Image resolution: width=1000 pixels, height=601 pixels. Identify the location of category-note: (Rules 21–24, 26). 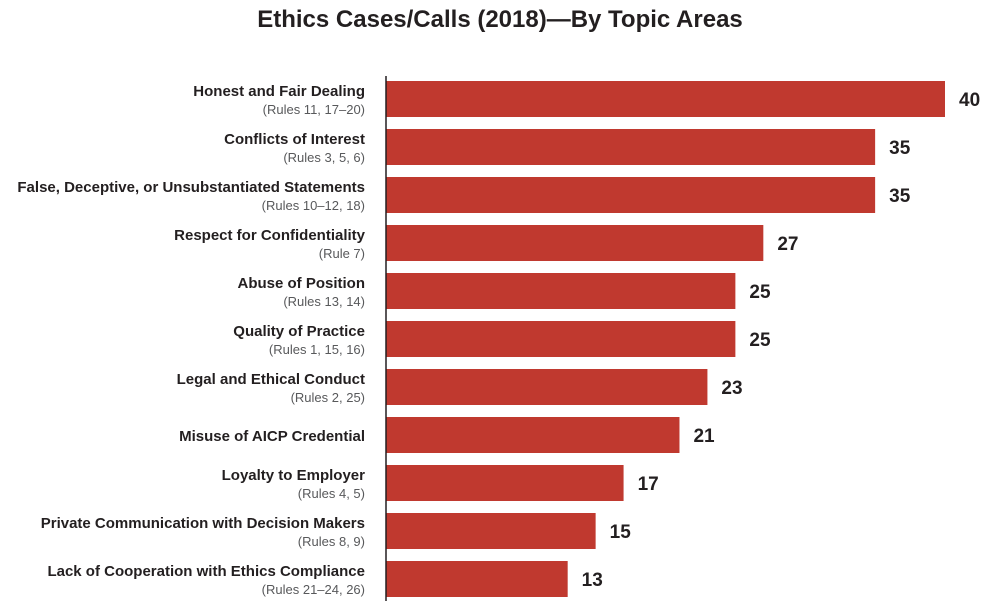
(313, 589).